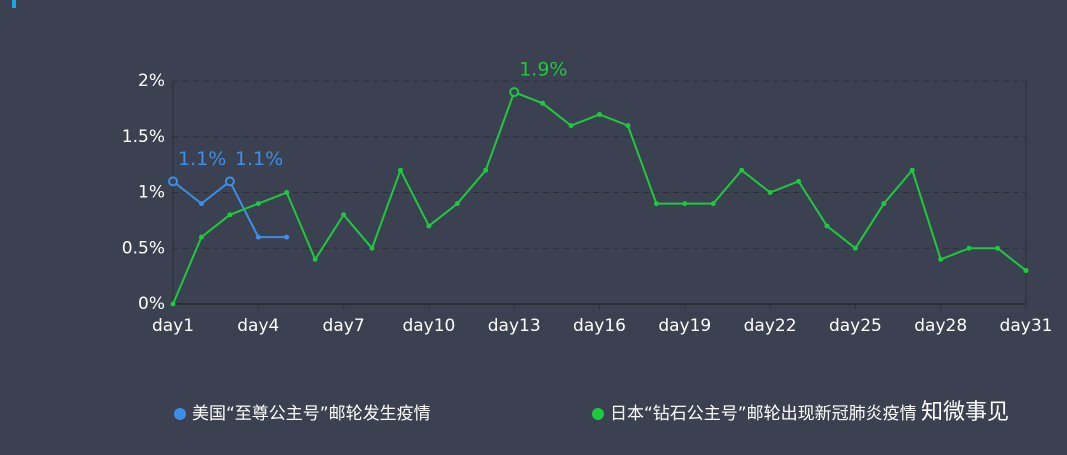 The image size is (1067, 455). I want to click on x-tick-label: day31, so click(1026, 326).